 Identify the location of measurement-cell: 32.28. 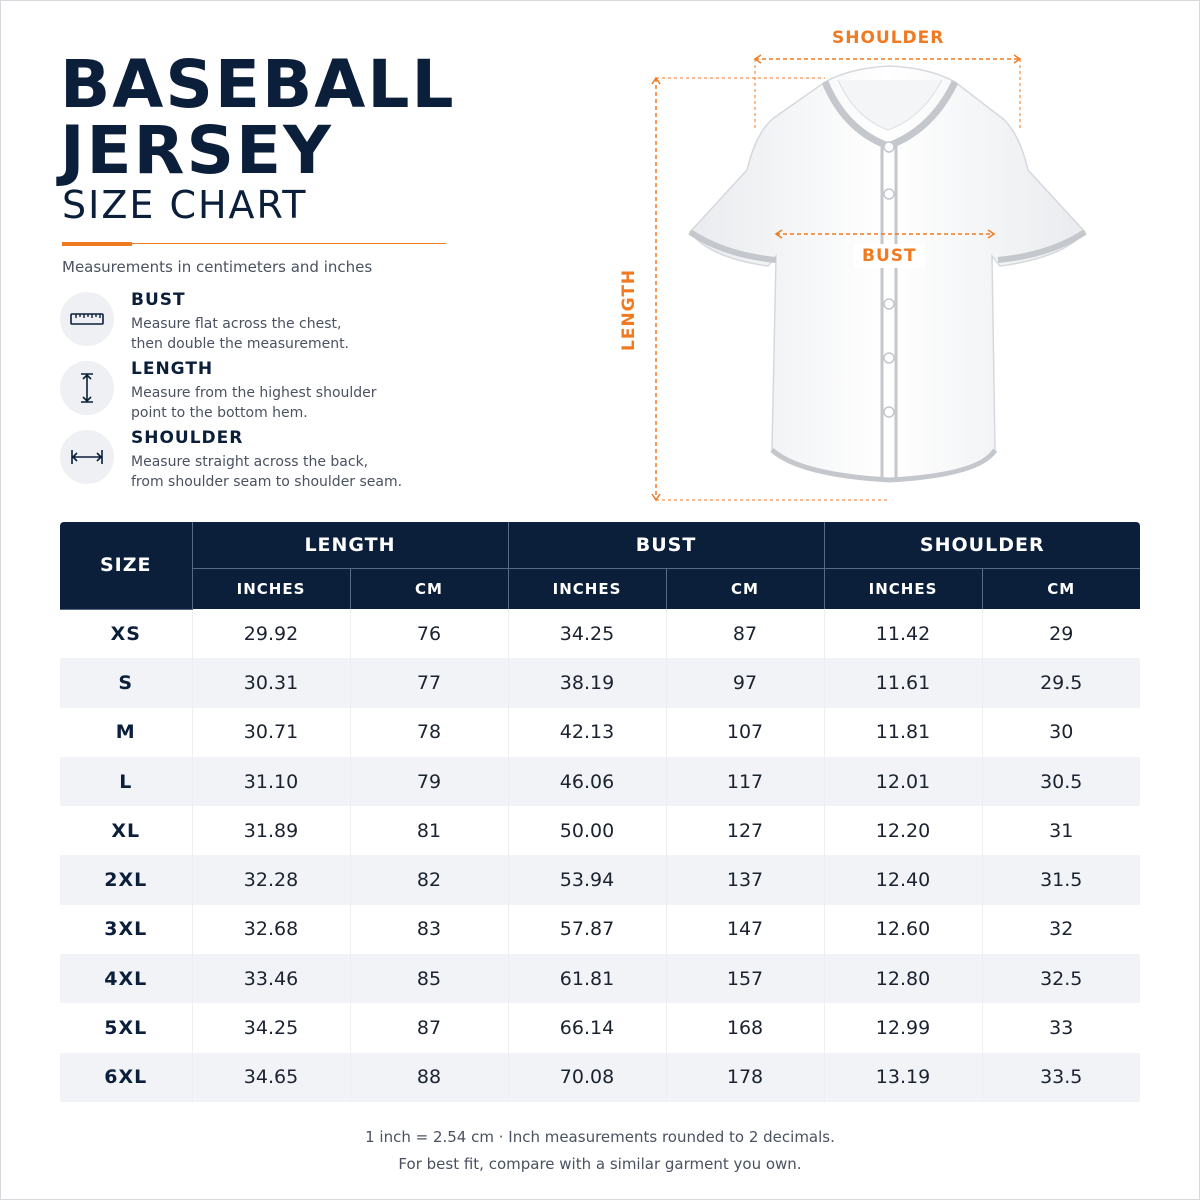
(271, 880).